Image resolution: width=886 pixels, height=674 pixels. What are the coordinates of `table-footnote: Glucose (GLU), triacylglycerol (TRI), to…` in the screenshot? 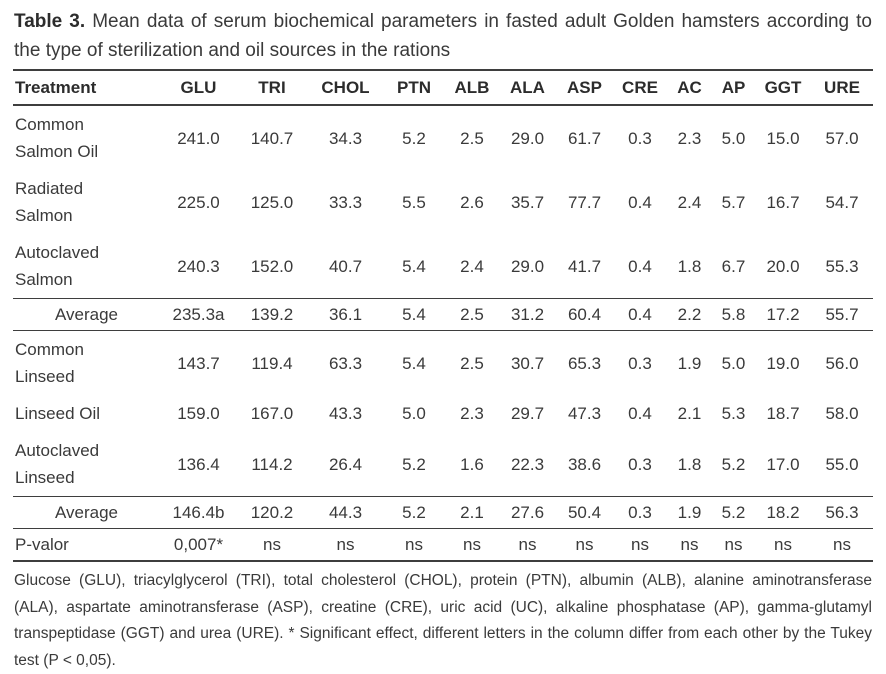 It's located at (443, 620).